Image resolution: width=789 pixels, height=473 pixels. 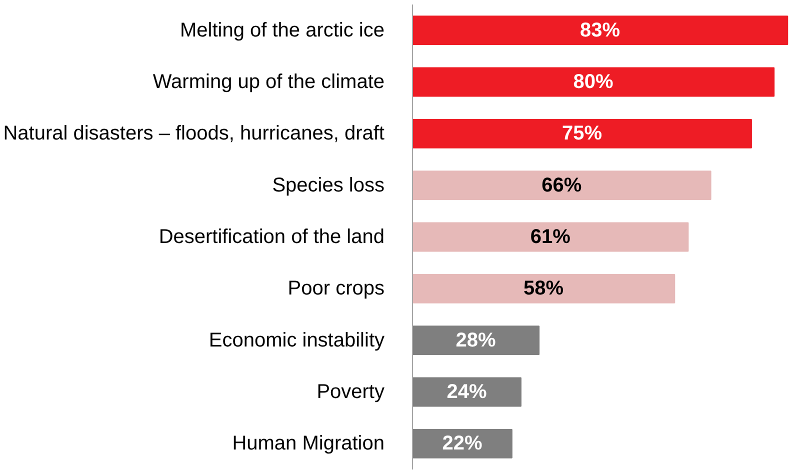 What do you see at coordinates (194, 133) in the screenshot?
I see `y-tick-label: Natural disasters – floods, hurricanes, draft` at bounding box center [194, 133].